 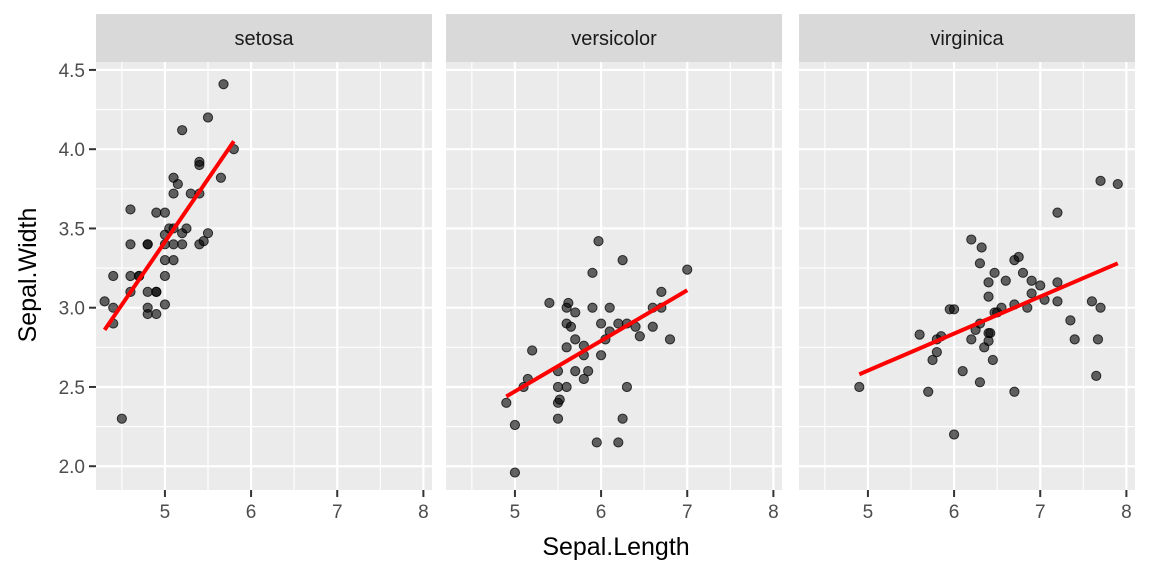 I want to click on y-tick-label: 2.0, so click(x=72, y=467).